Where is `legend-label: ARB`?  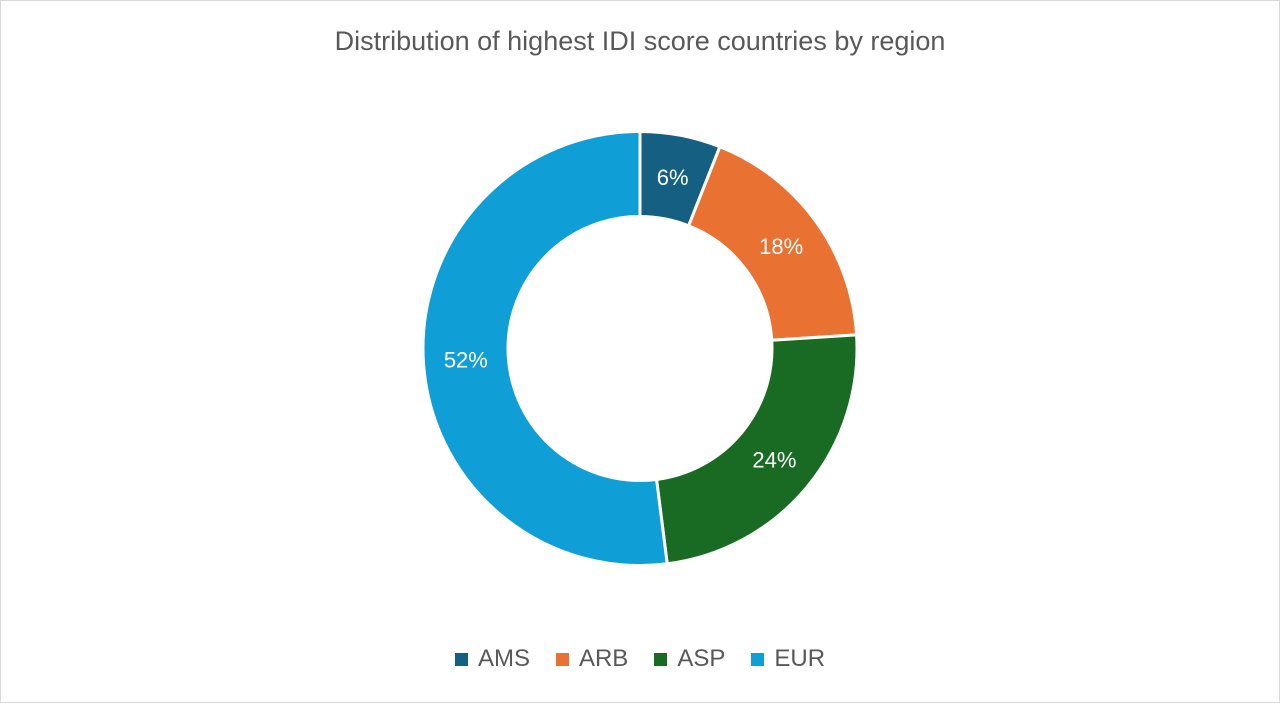 legend-label: ARB is located at coordinates (603, 658).